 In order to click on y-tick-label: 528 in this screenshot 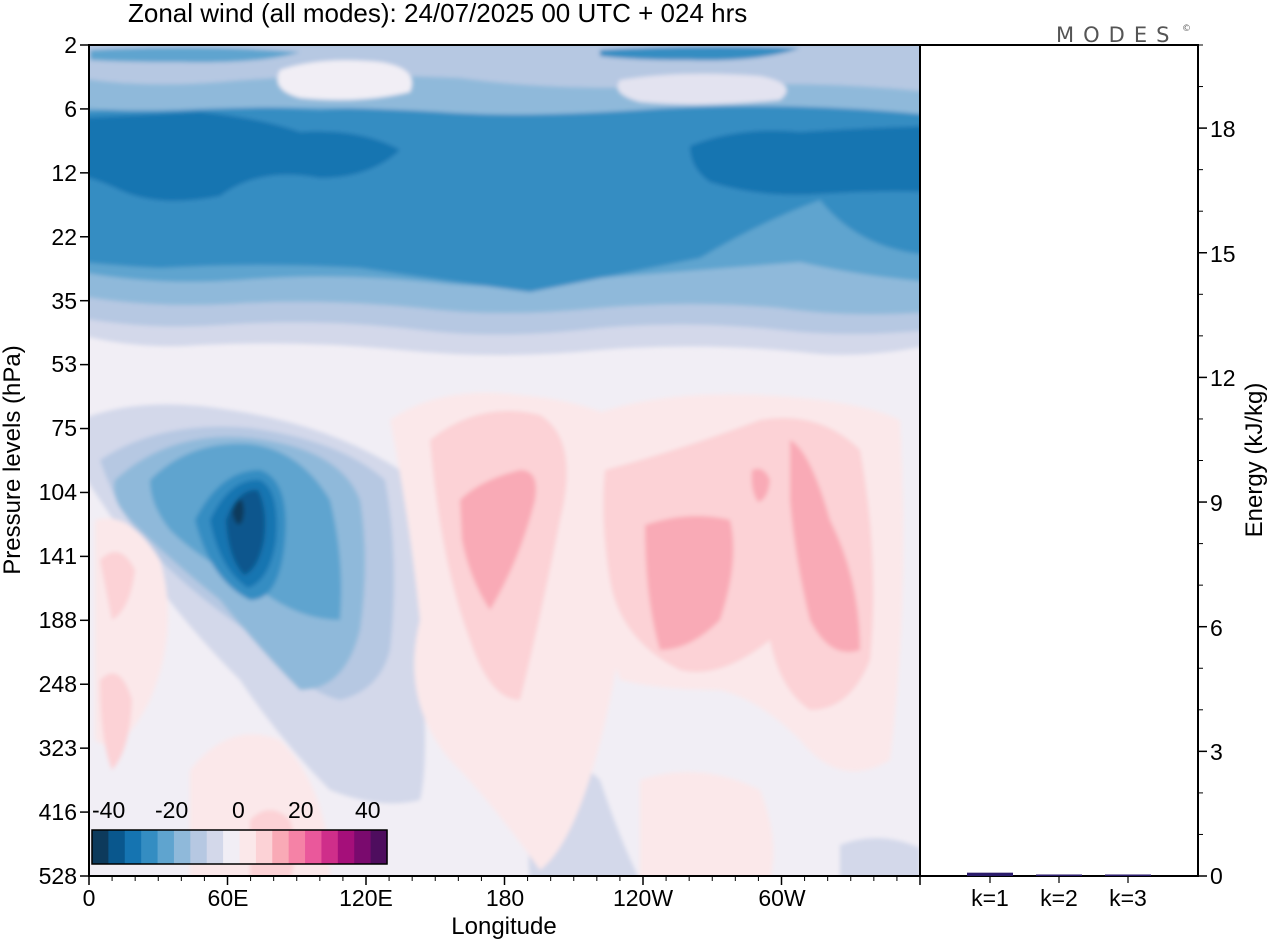, I will do `click(58, 876)`.